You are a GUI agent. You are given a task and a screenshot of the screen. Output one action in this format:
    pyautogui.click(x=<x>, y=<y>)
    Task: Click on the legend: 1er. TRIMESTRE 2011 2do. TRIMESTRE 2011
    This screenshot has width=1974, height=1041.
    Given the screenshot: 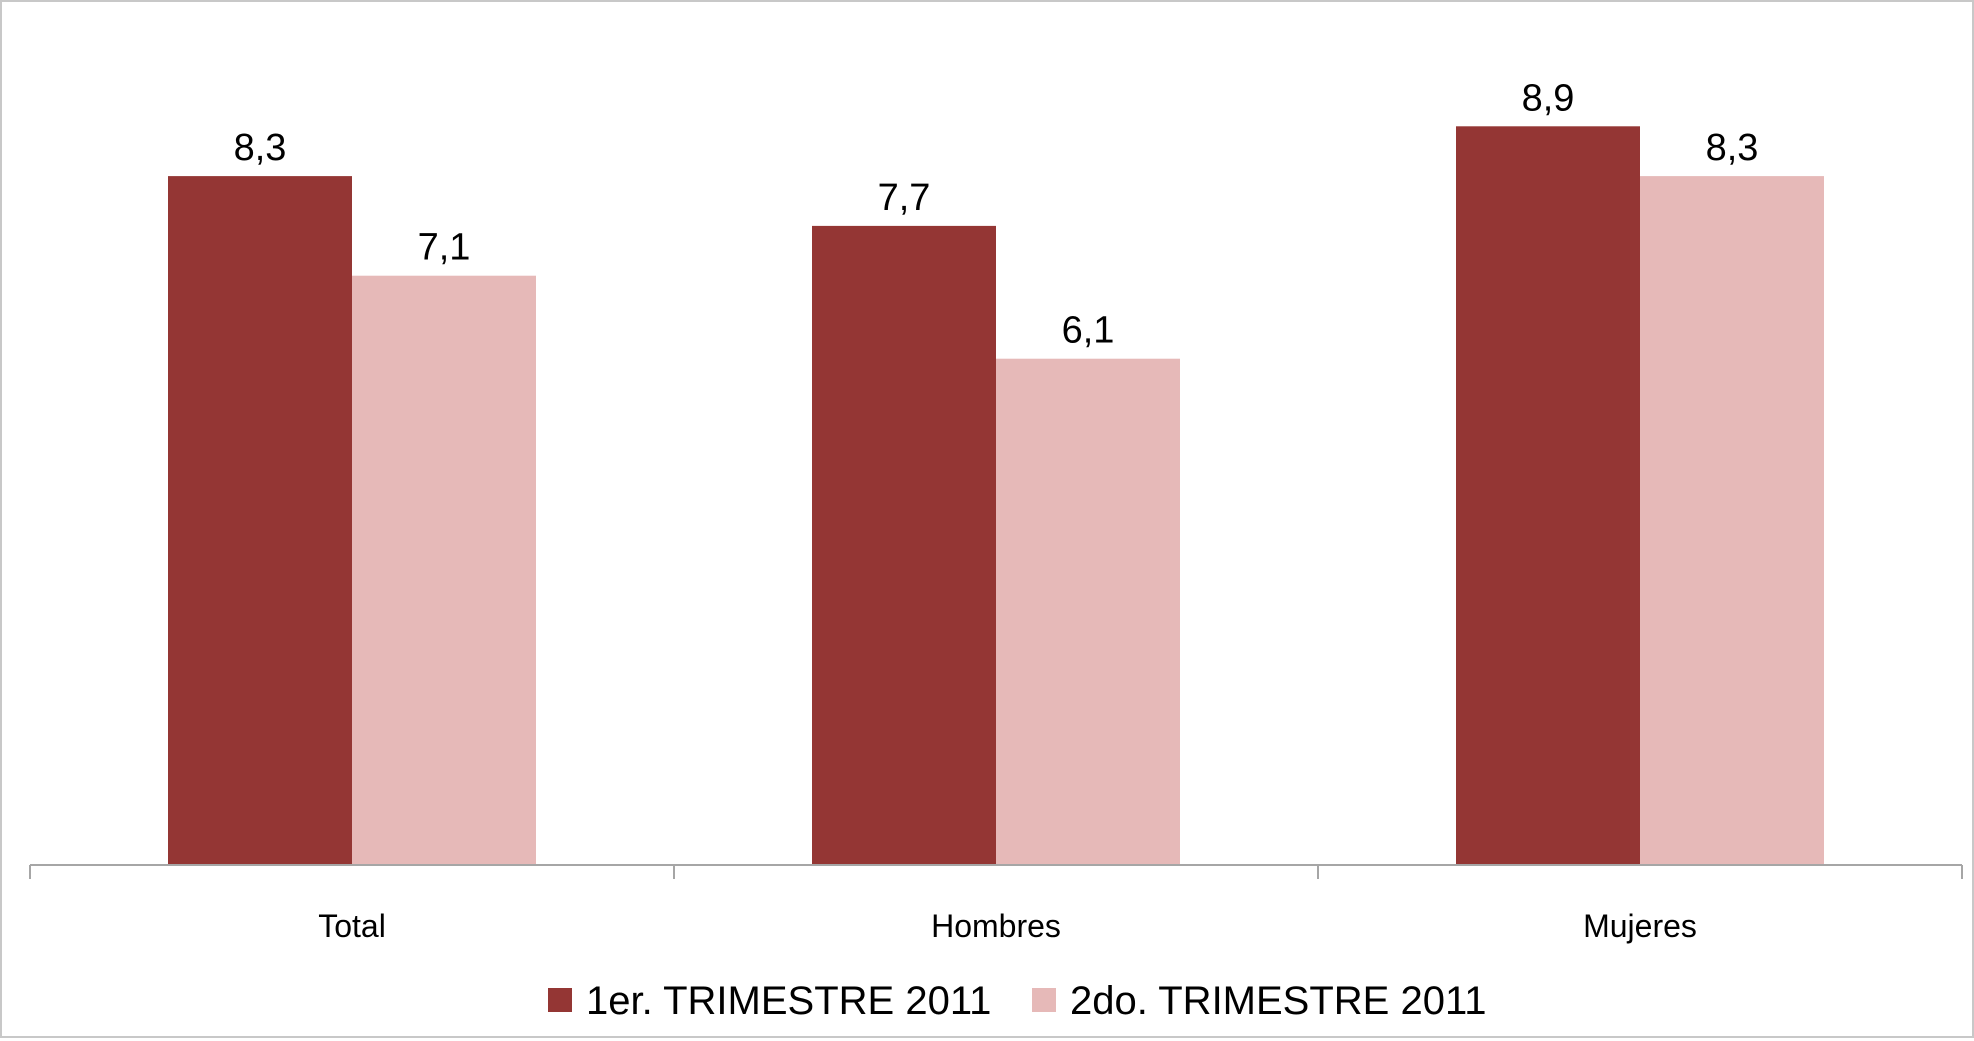 What is the action you would take?
    pyautogui.click(x=1017, y=1001)
    